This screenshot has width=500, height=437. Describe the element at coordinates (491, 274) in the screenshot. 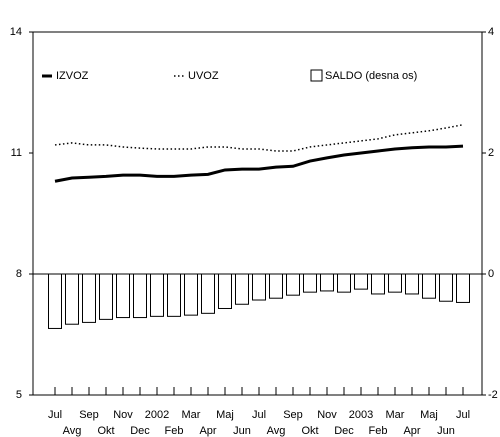

I see `y2-tick-label: 0` at that location.